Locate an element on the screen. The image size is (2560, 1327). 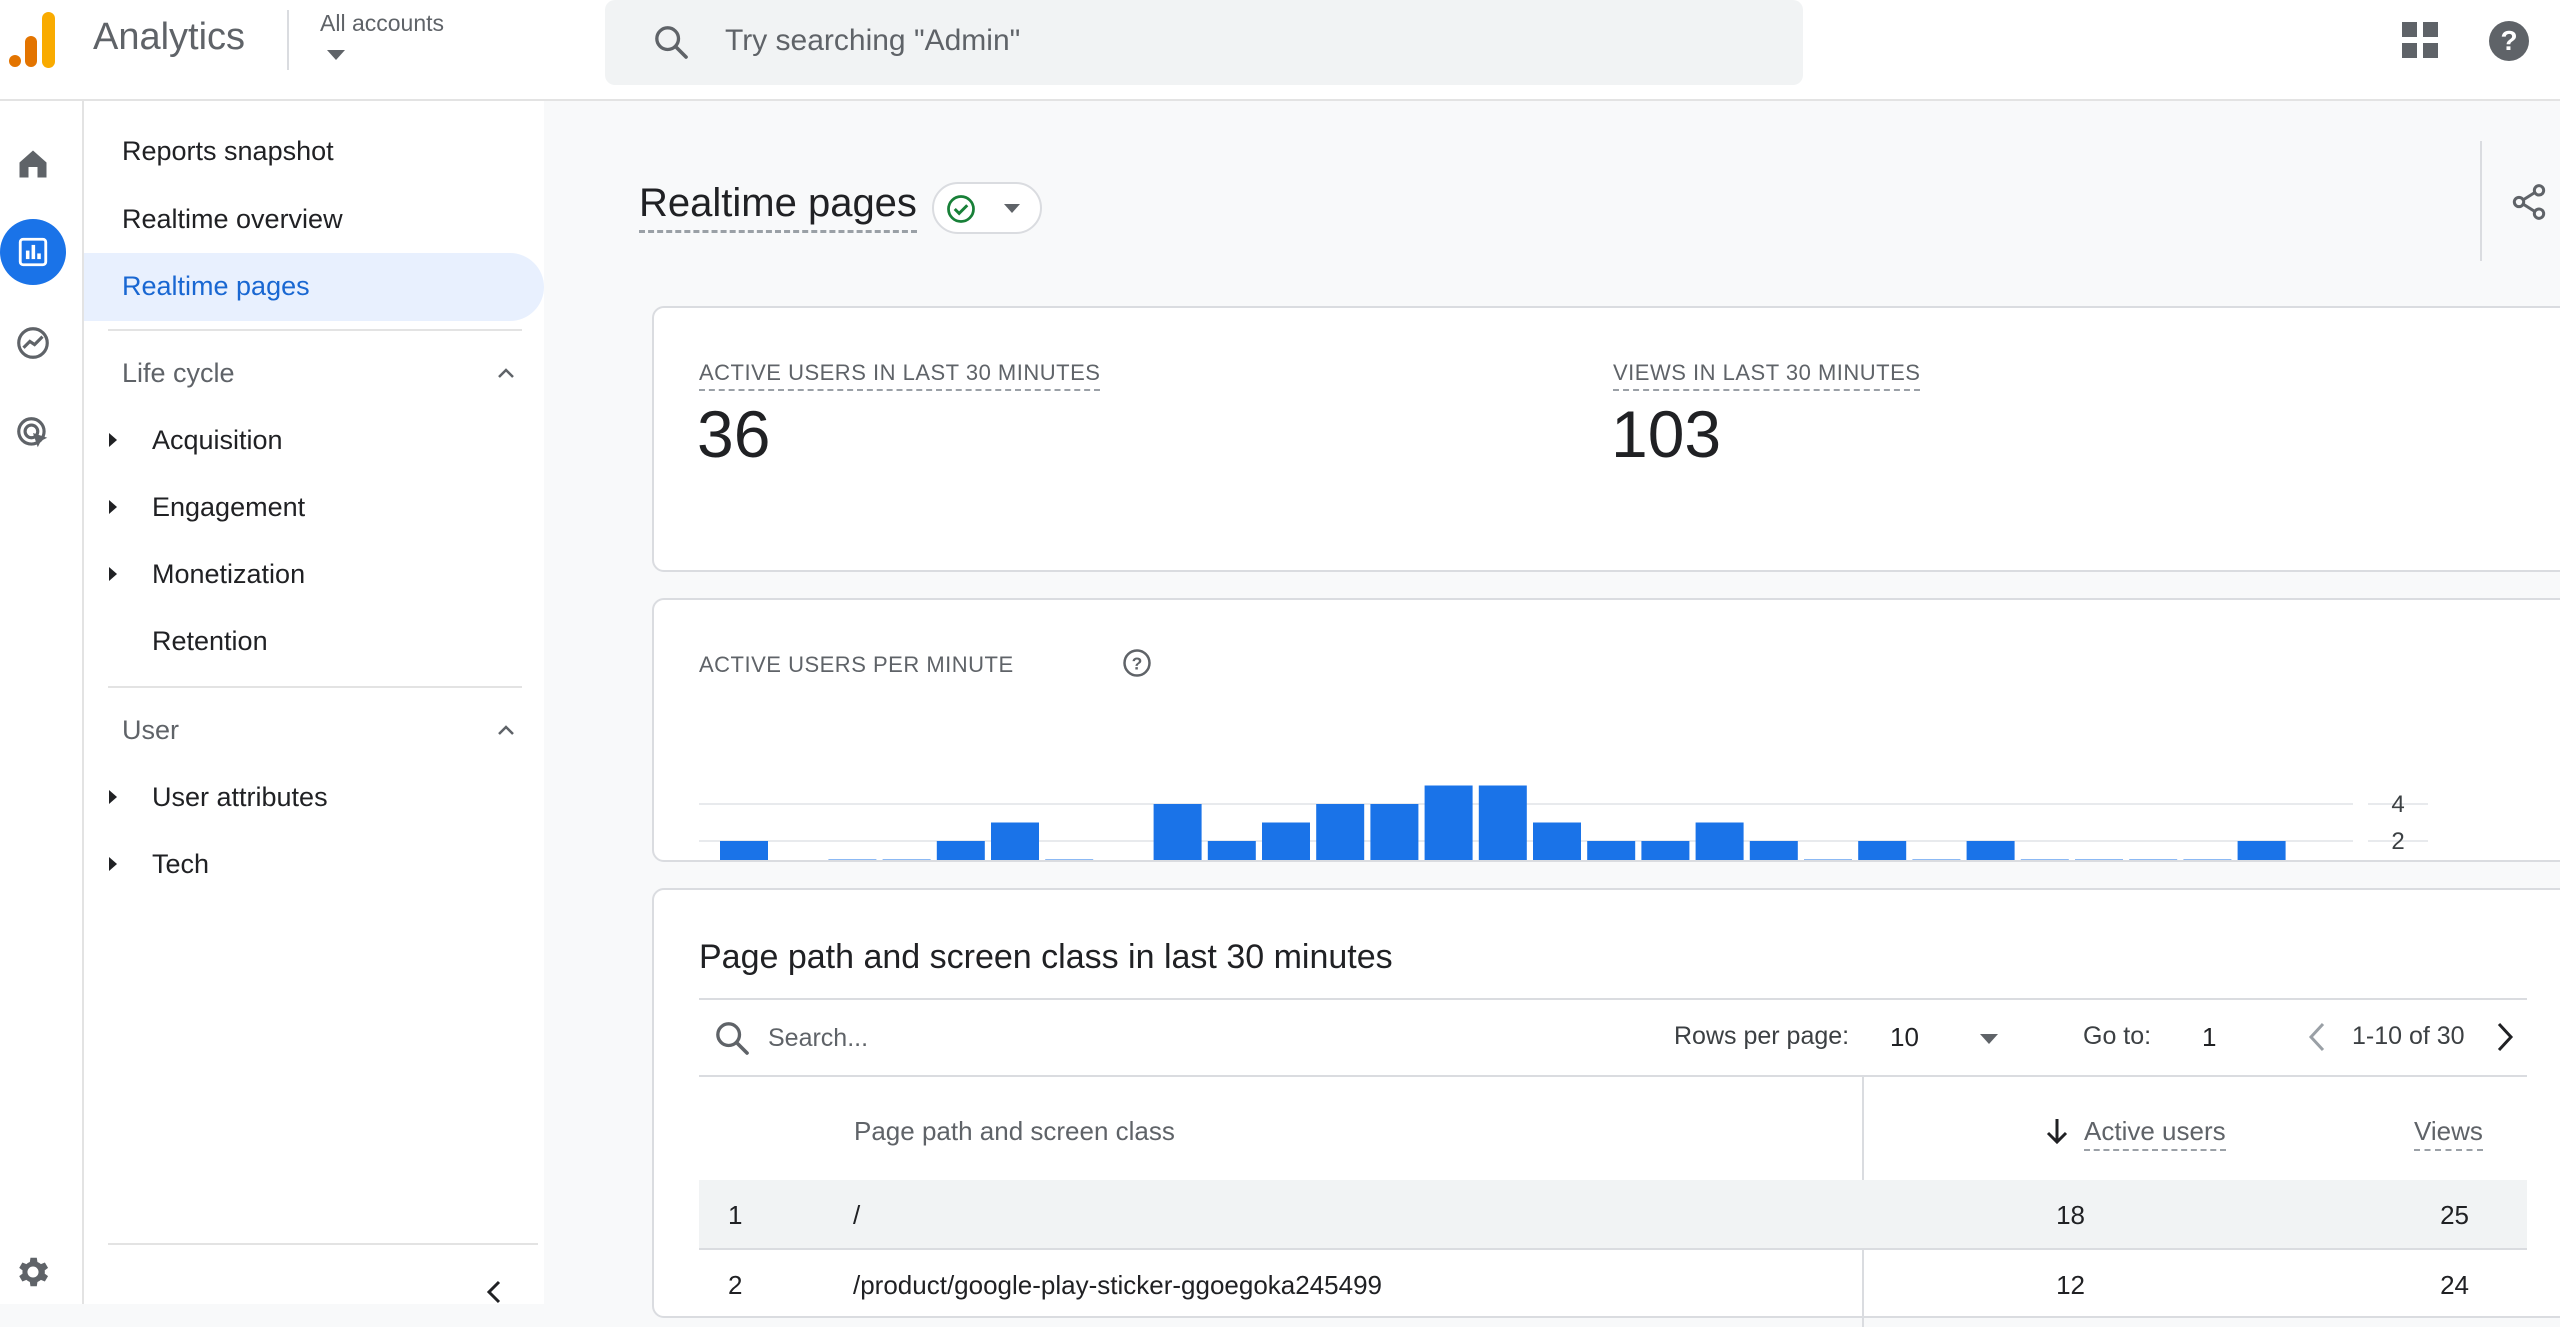
nav-tech: Tech is located at coordinates (181, 864).